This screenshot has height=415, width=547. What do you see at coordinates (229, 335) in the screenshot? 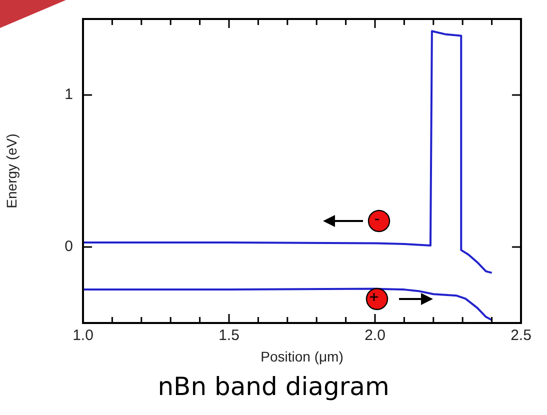
I see `x-tick-label: 1.5` at bounding box center [229, 335].